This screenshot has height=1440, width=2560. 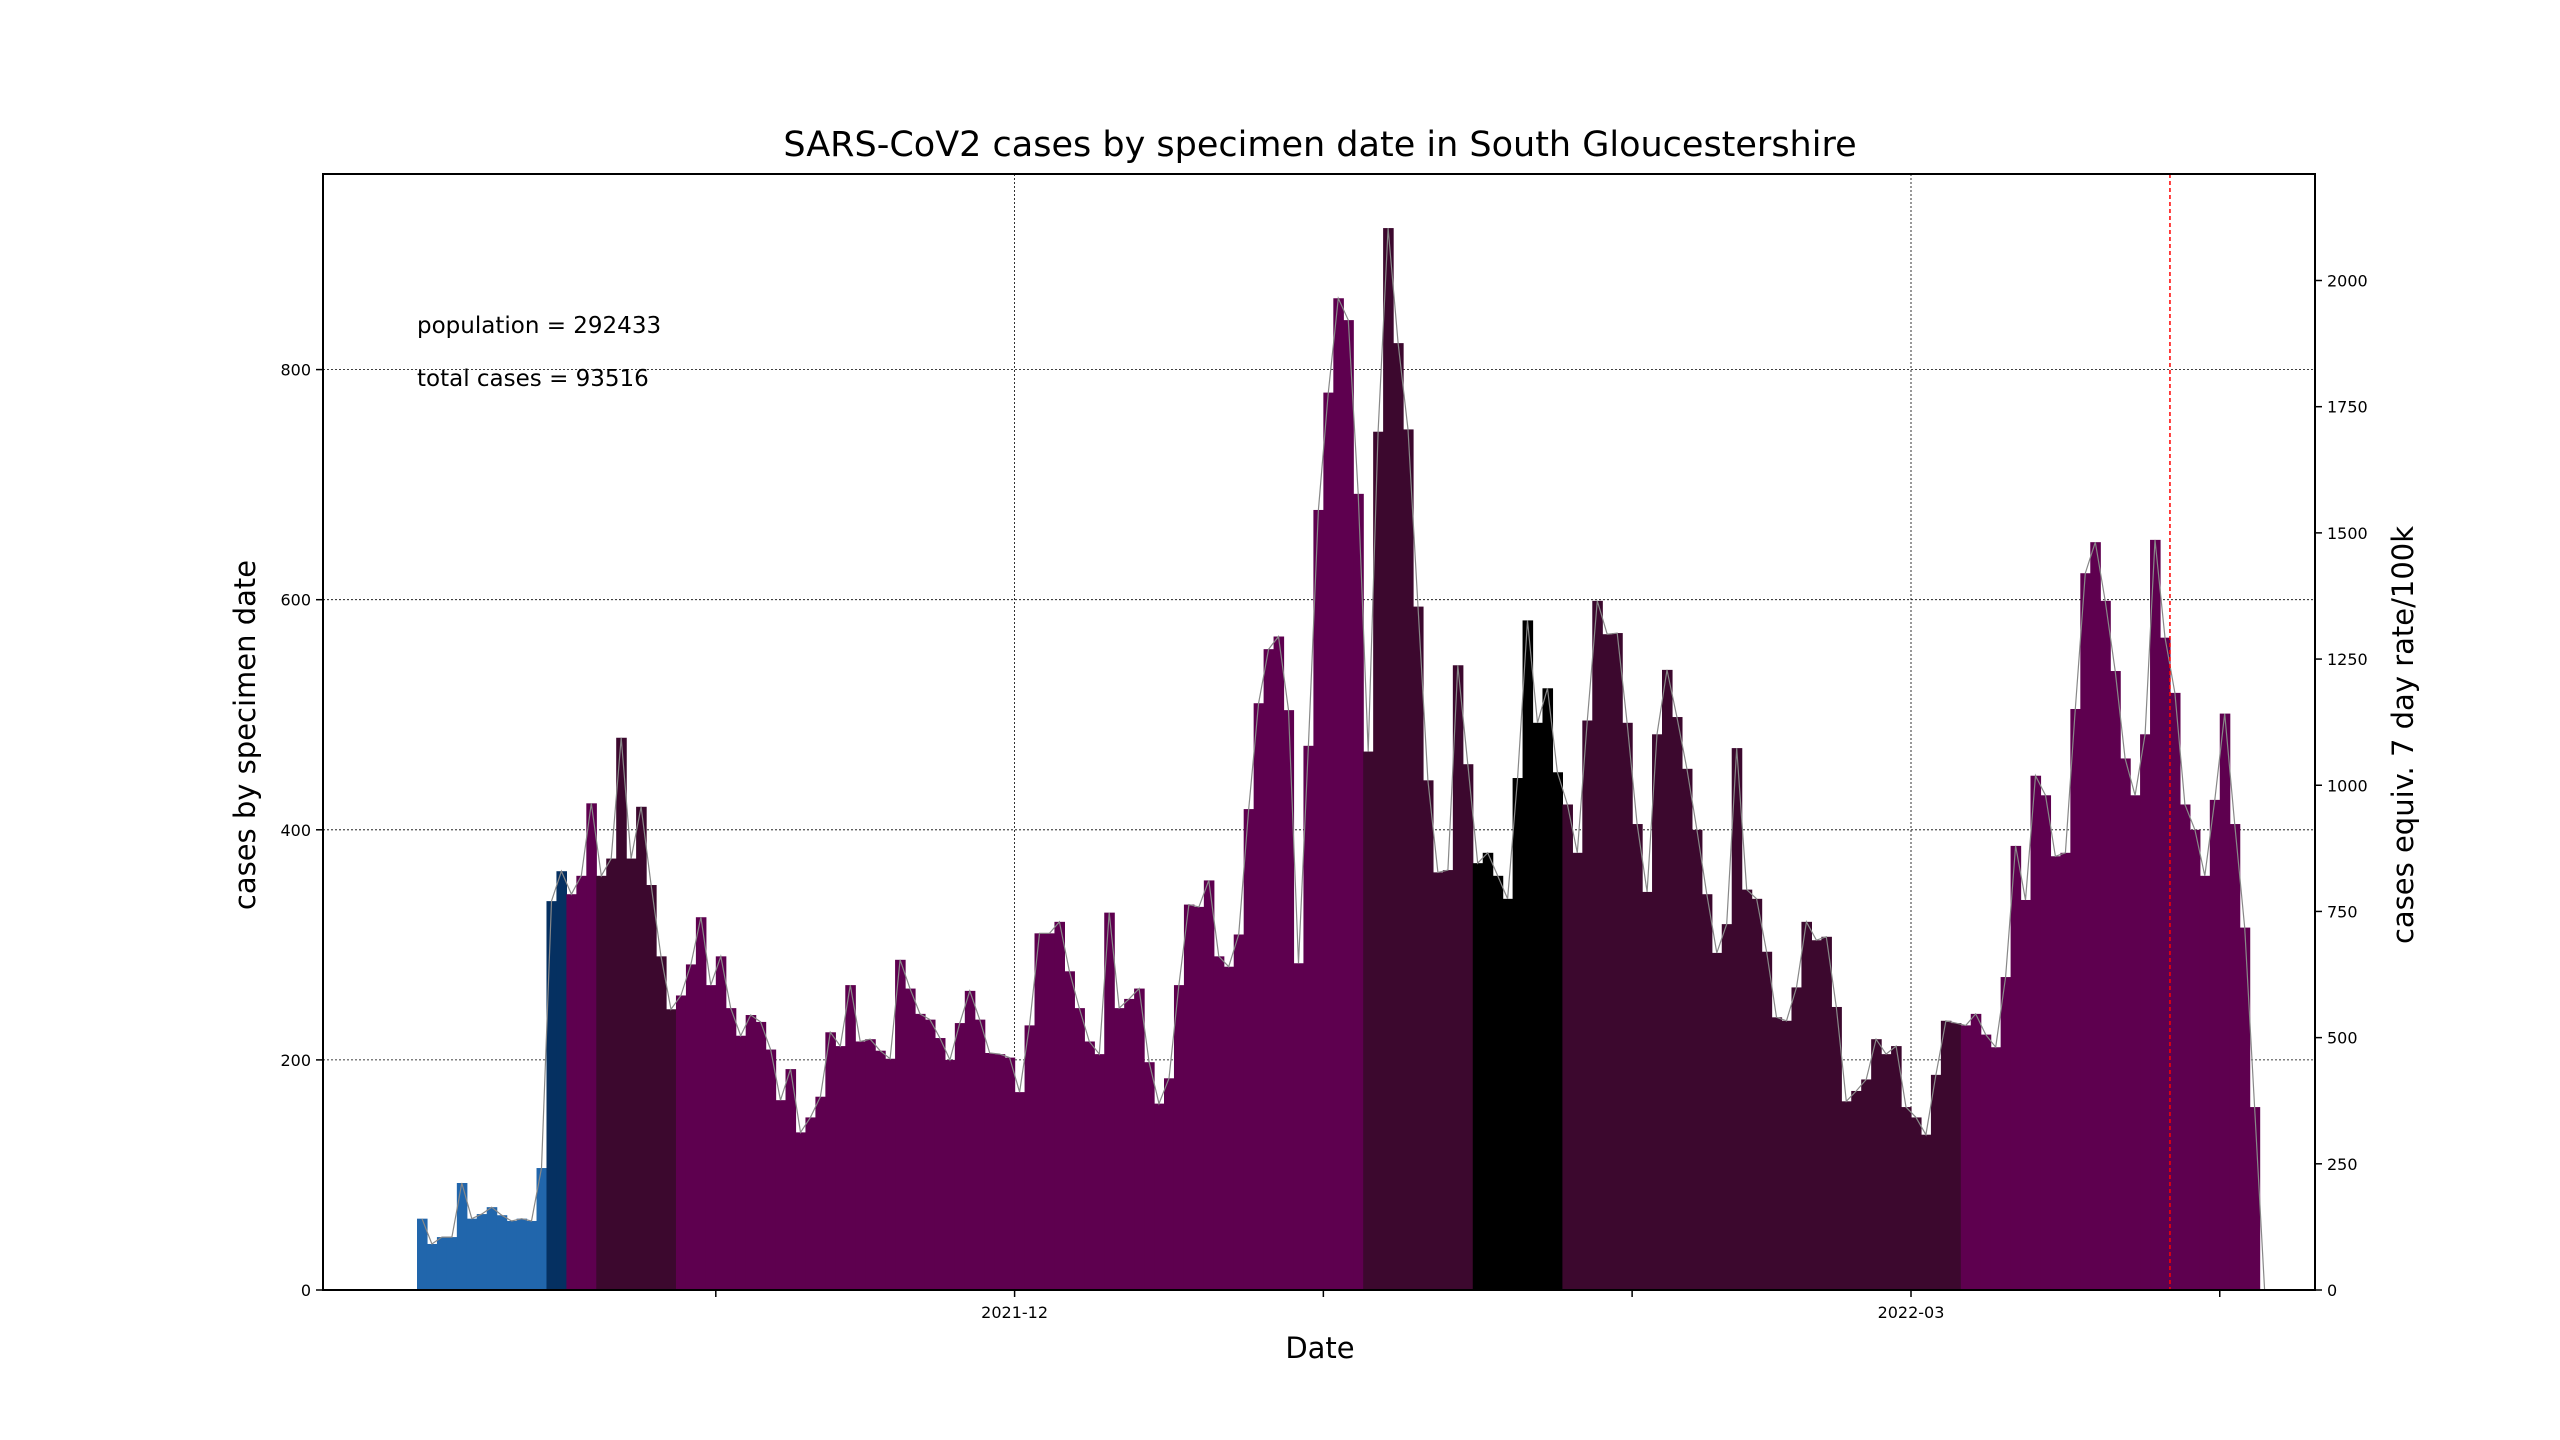 What do you see at coordinates (539, 326) in the screenshot?
I see `population-annotation: population = 292433` at bounding box center [539, 326].